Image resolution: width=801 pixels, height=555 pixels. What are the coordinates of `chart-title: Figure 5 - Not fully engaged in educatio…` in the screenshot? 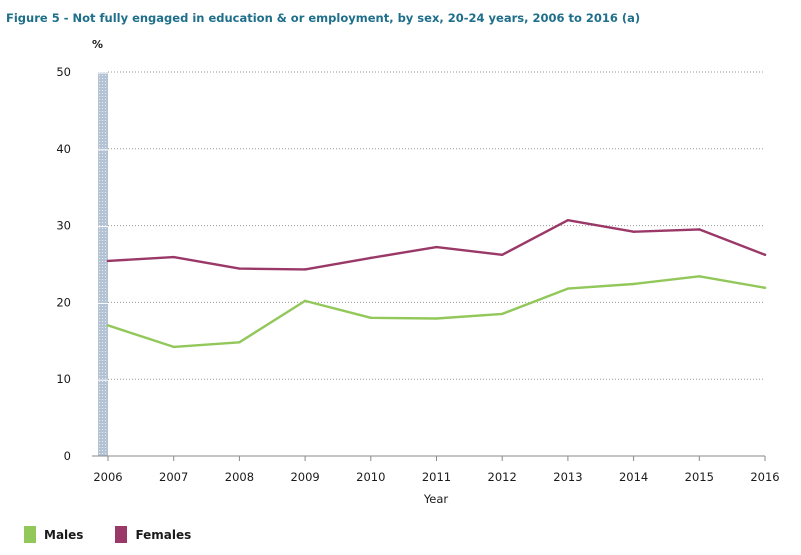 It's located at (323, 18).